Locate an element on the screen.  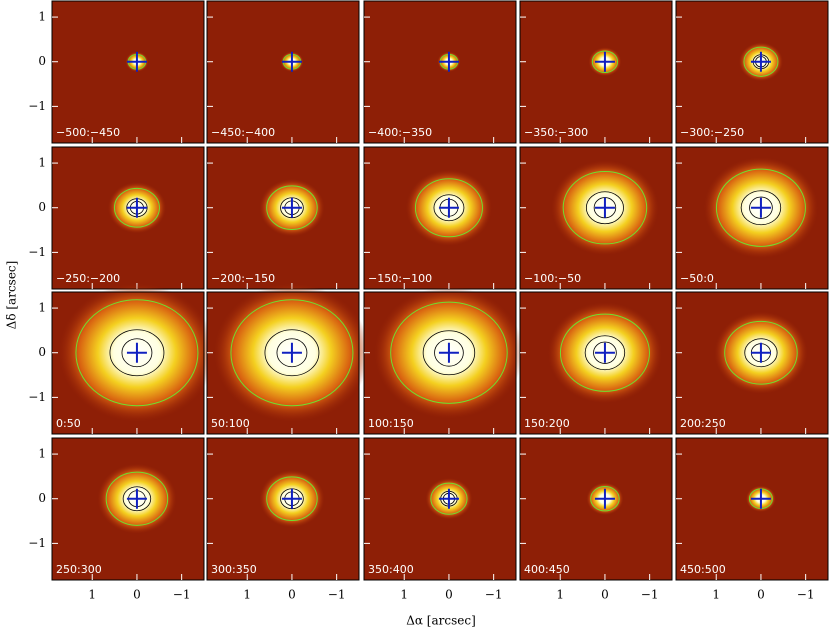
panel-label: −400:−350 is located at coordinates (400, 132).